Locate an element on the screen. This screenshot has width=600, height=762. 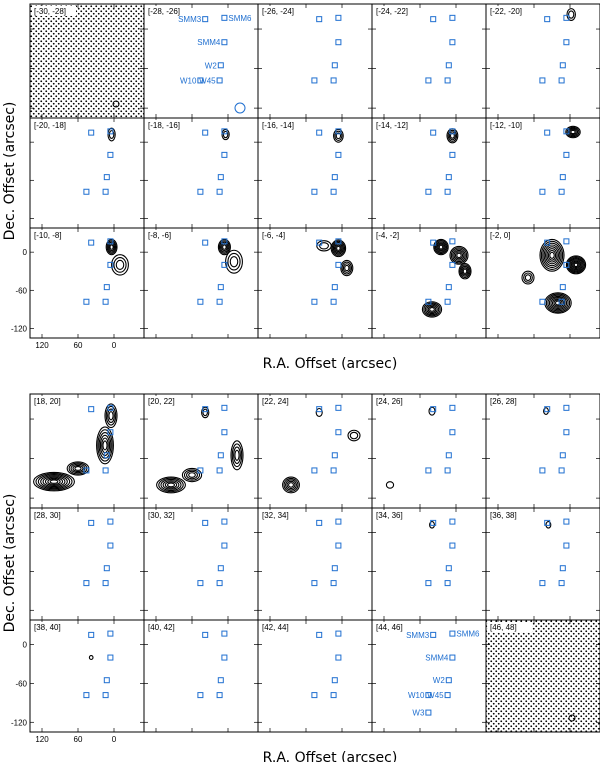
channel-panel: [-22, -20] is located at coordinates (542, 61).